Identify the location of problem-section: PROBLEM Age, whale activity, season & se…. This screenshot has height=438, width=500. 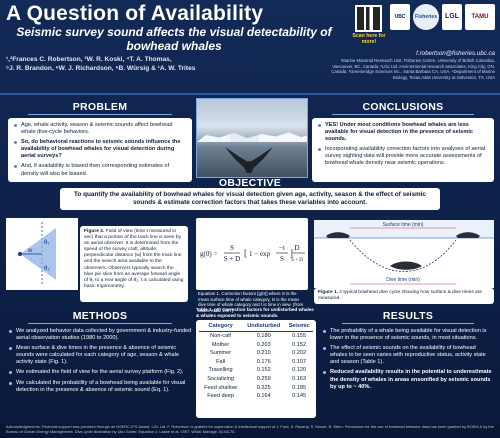
(100, 141).